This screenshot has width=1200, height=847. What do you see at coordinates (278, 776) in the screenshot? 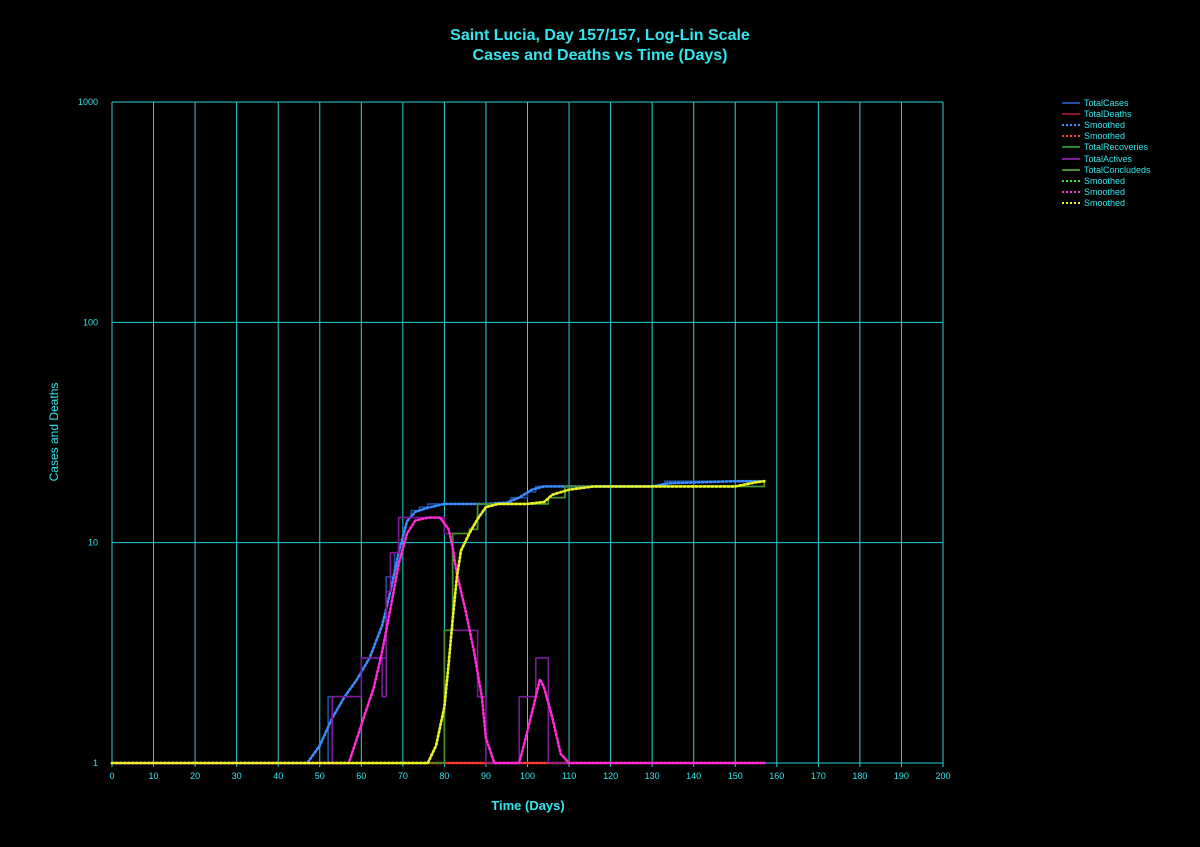
I see `x-tick-label: 40` at bounding box center [278, 776].